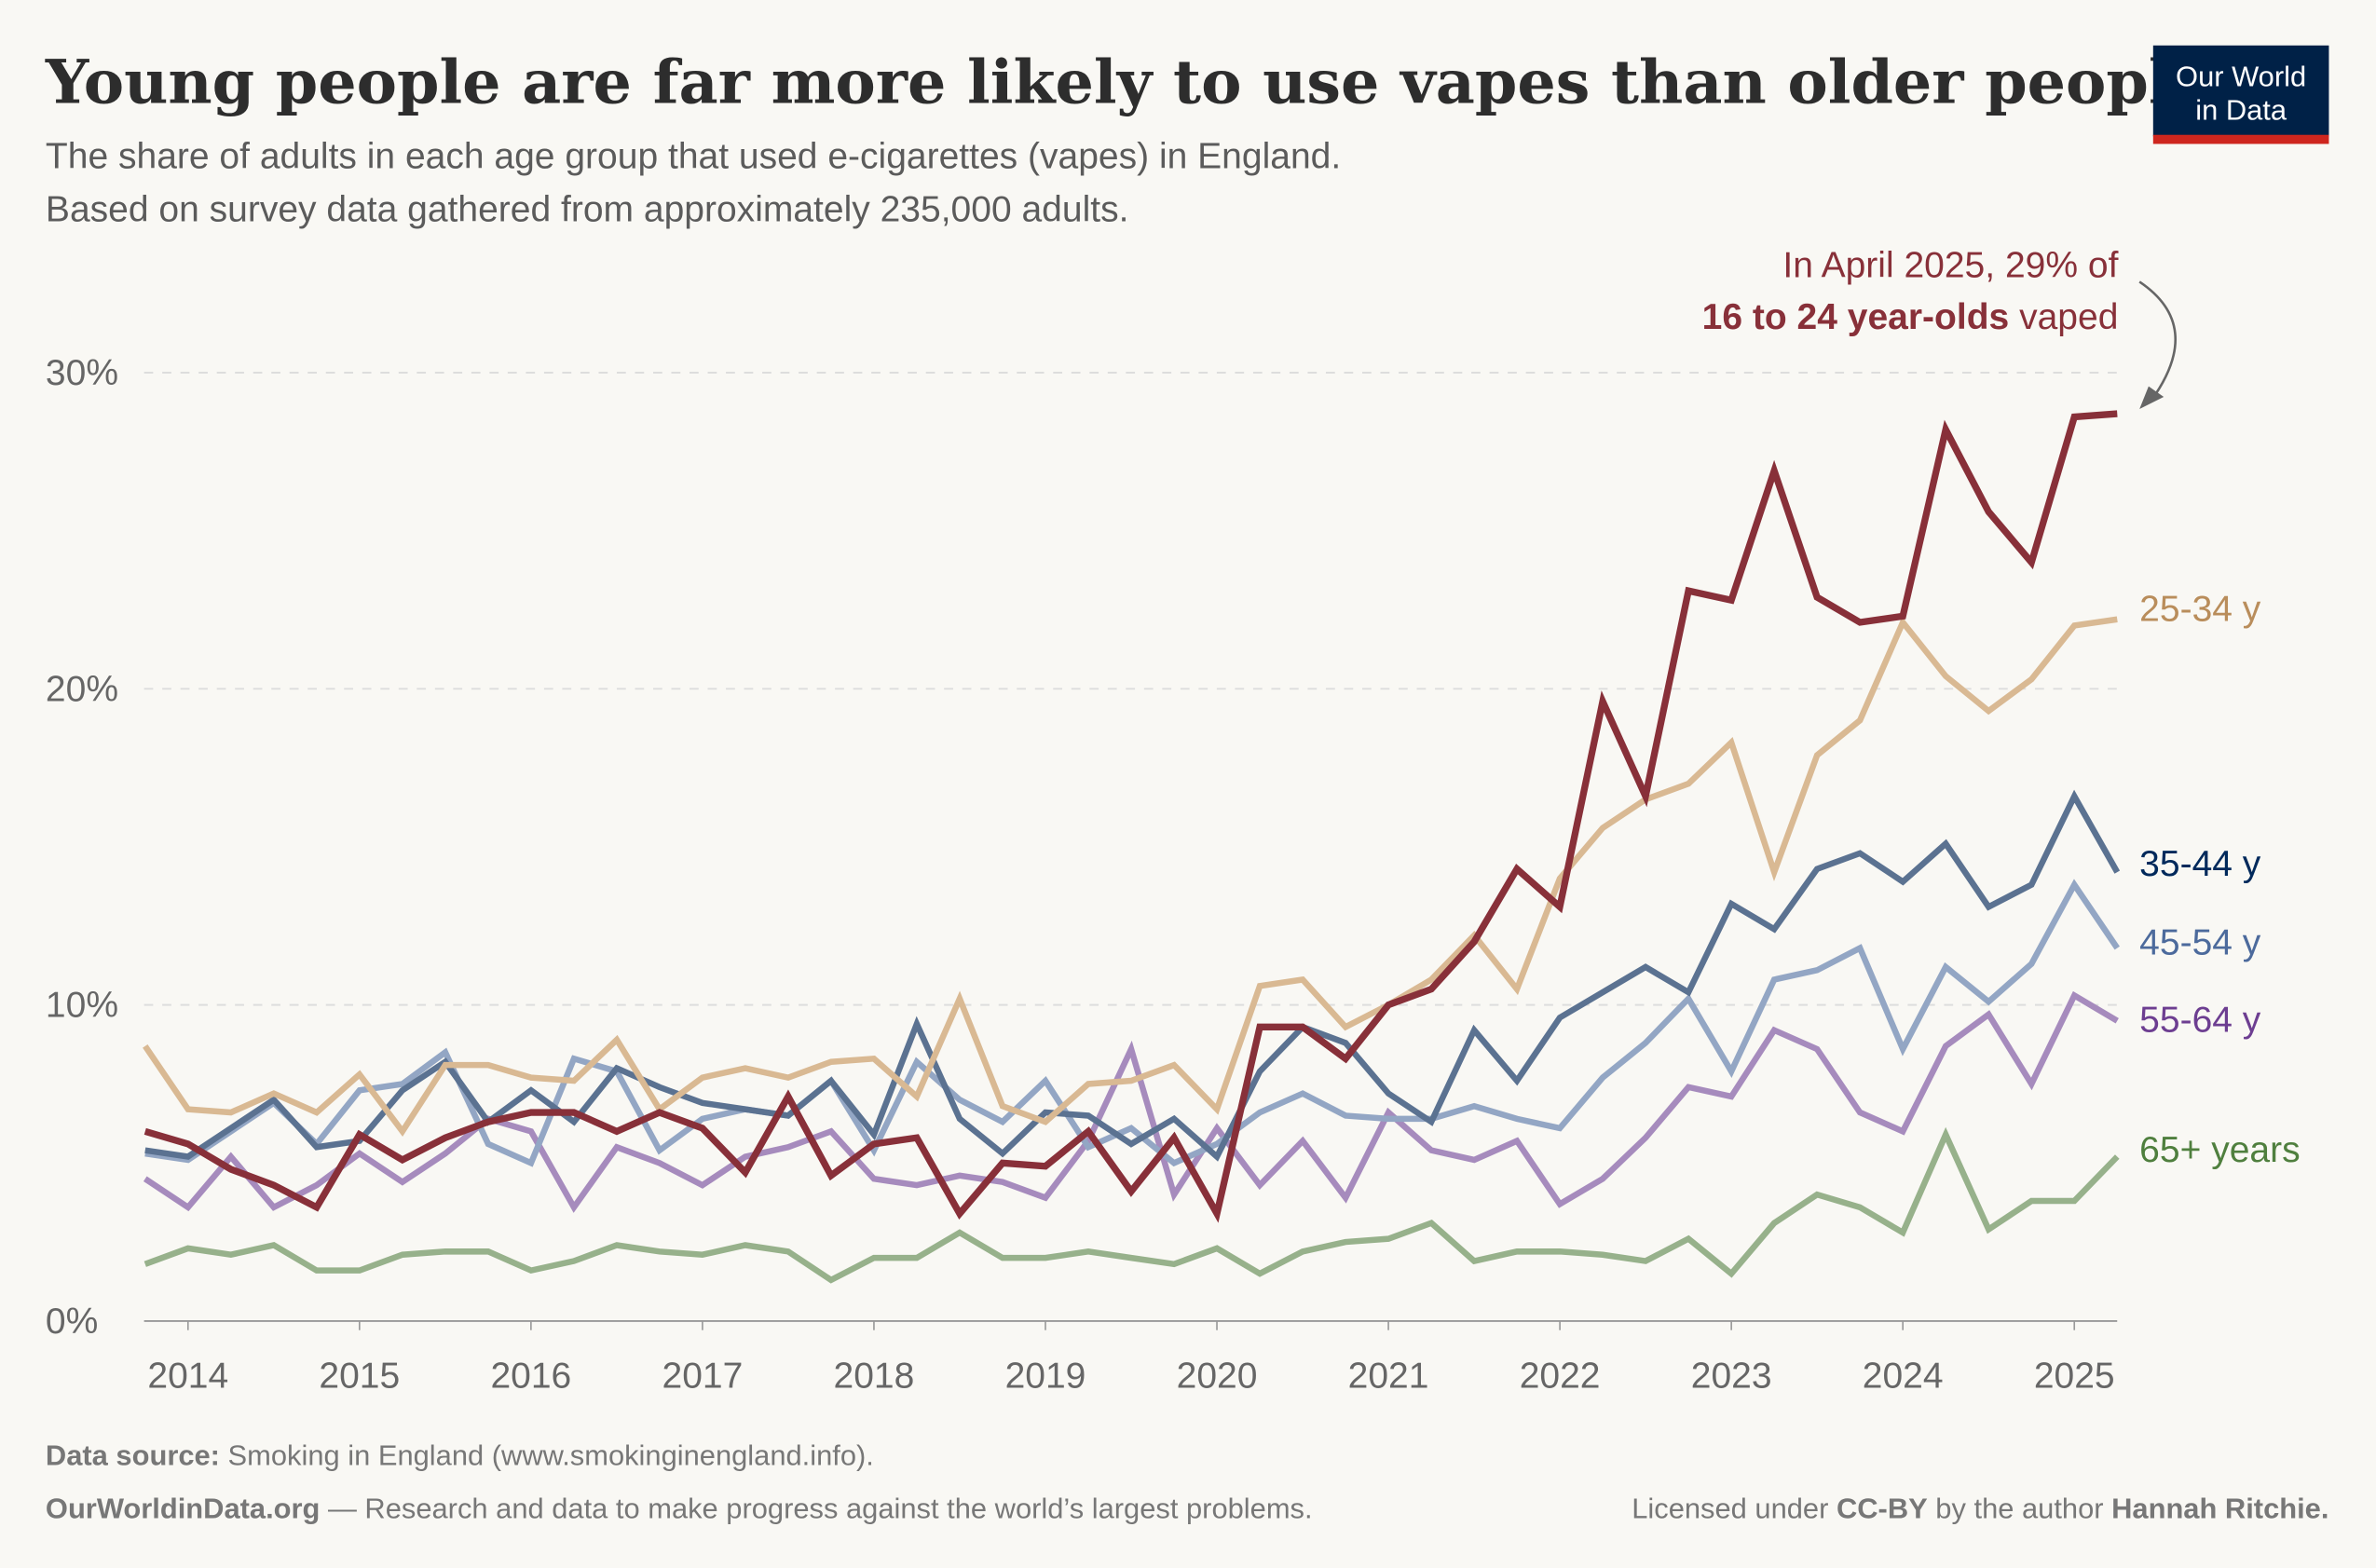 This screenshot has height=1568, width=2376. Describe the element at coordinates (2241, 109) in the screenshot. I see `logo-line2: in Data` at that location.